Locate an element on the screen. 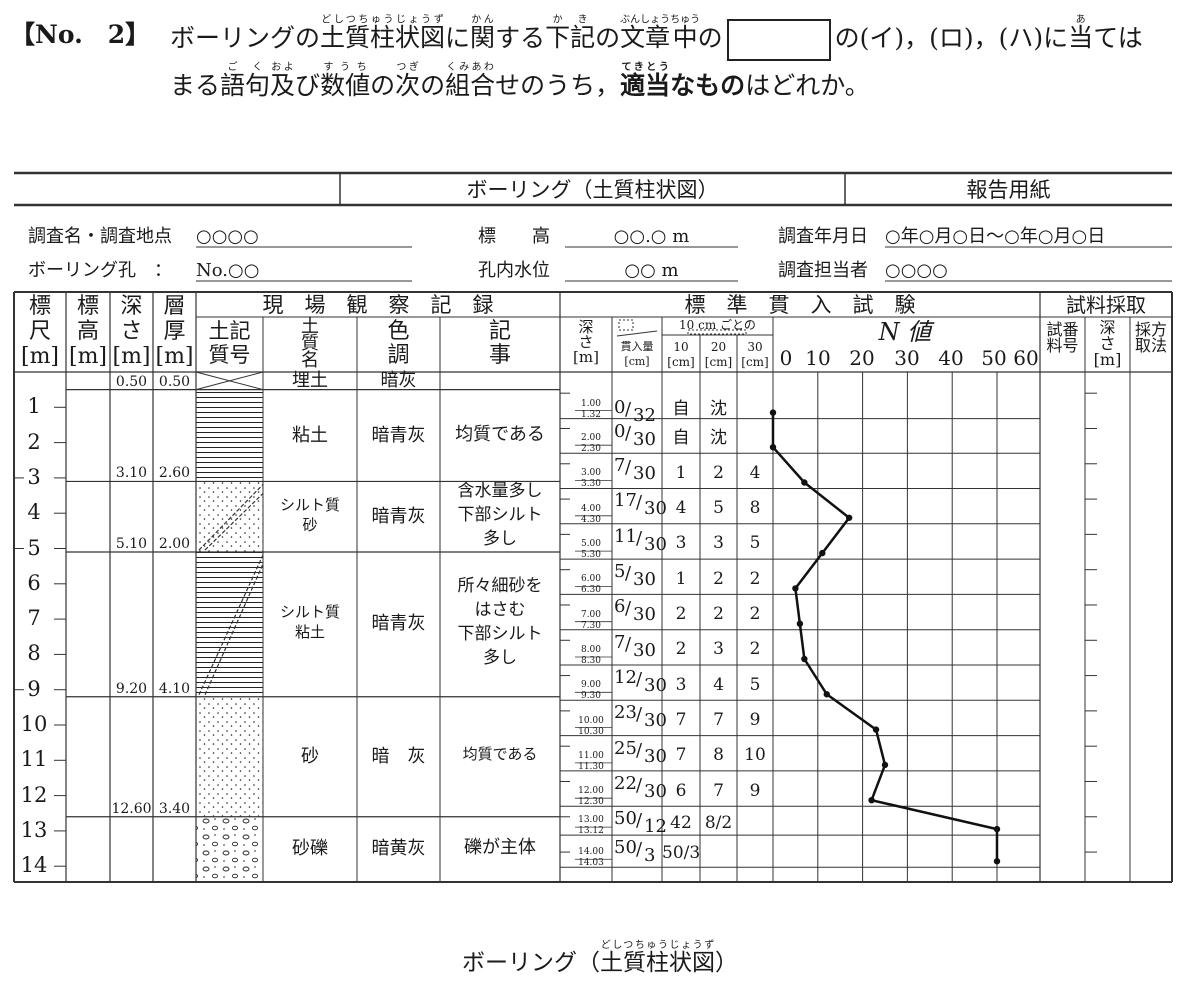 The image size is (1200, 991). soil-note: 所々細砂を is located at coordinates (500, 586).